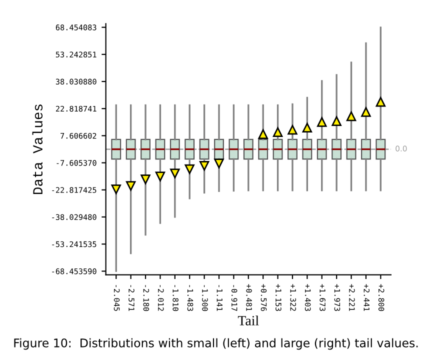 Image resolution: width=432 pixels, height=364 pixels. Describe the element at coordinates (216, 344) in the screenshot. I see `caption: Figure 10: Distributions with small (left) and large (right) tail values.` at that location.